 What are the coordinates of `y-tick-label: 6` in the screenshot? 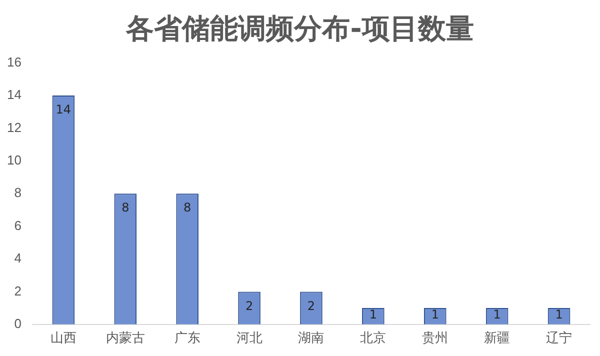 It's located at (18, 225).